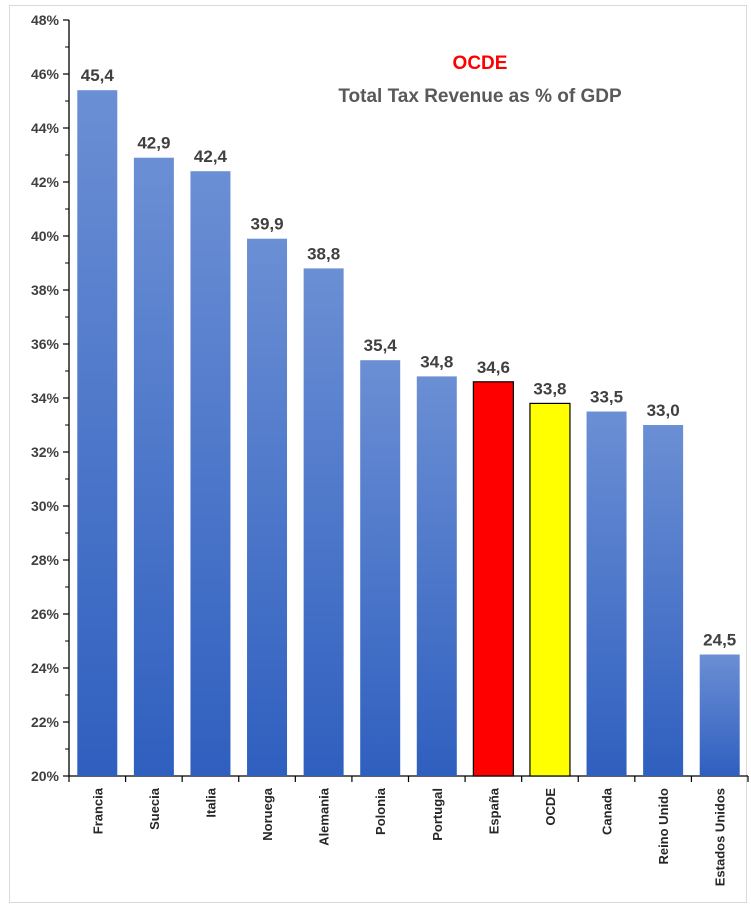  What do you see at coordinates (323, 253) in the screenshot?
I see `data-label: 38,8` at bounding box center [323, 253].